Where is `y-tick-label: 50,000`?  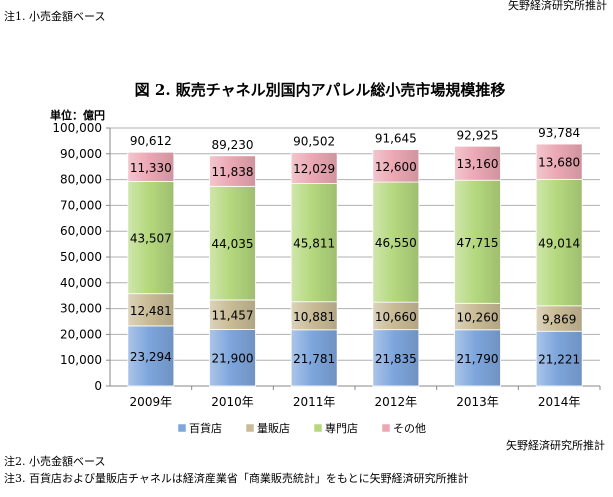 y-tick-label: 50,000 is located at coordinates (81, 257).